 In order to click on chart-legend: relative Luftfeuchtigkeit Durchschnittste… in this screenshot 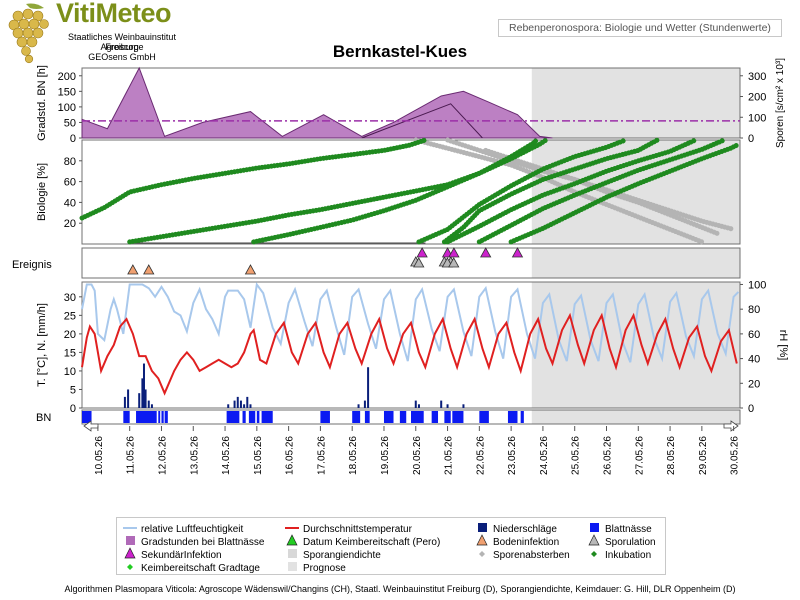, I will do `click(391, 546)`.